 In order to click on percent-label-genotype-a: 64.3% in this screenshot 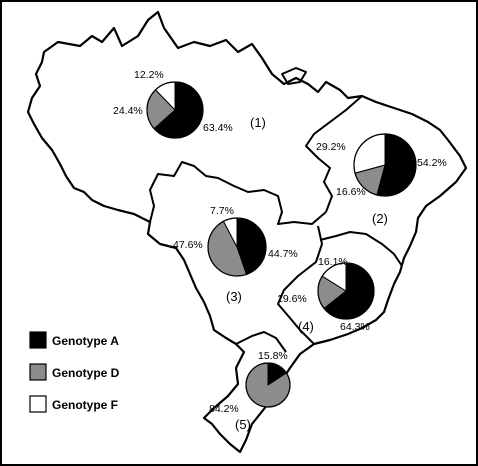, I will do `click(355, 327)`.